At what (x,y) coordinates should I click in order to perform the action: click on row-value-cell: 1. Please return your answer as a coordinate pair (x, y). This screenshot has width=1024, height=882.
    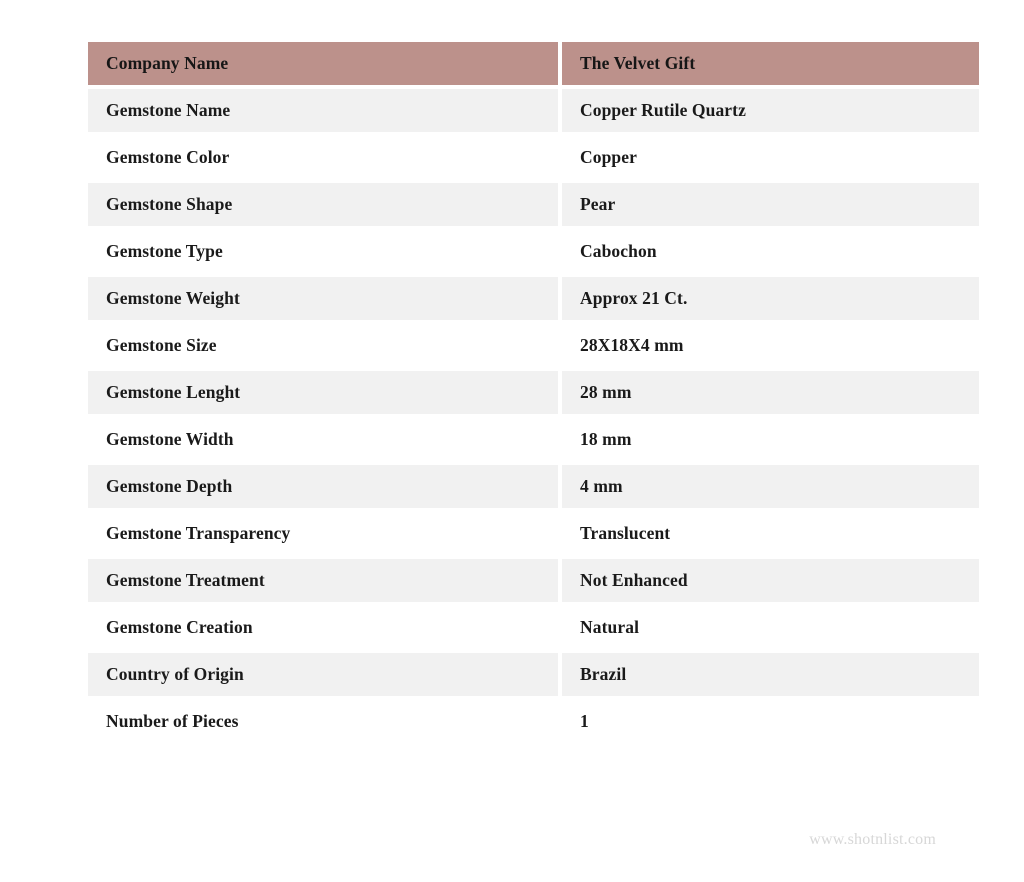
    Looking at the image, I should click on (770, 721).